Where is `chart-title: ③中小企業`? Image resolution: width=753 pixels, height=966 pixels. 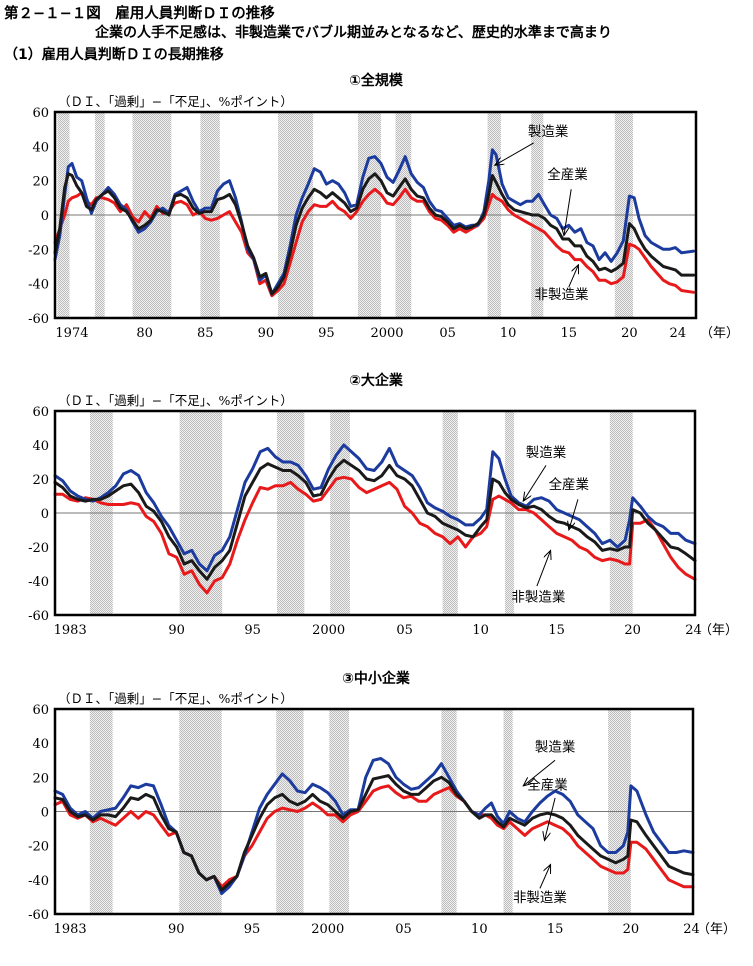
chart-title: ③中小企業 is located at coordinates (376, 678).